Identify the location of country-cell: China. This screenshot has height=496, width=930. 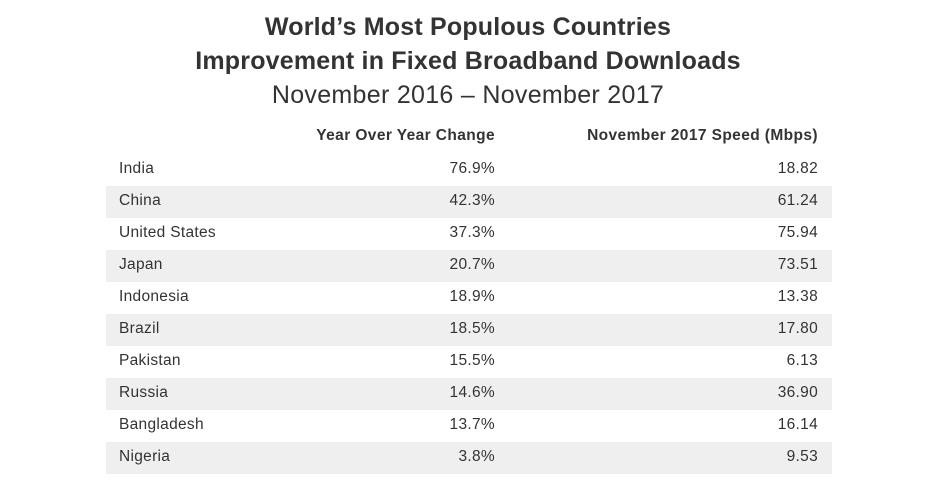
(140, 200).